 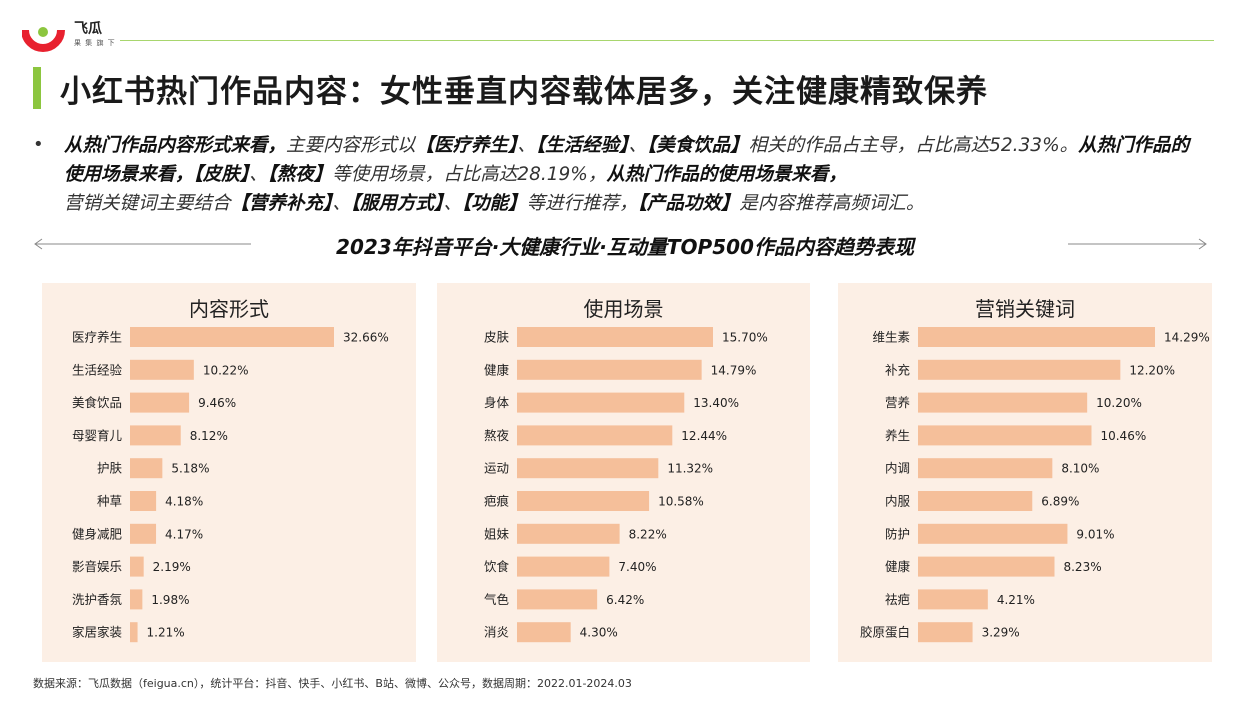 What do you see at coordinates (582, 145) in the screenshot?
I see `summary-bold: 【生活经验】` at bounding box center [582, 145].